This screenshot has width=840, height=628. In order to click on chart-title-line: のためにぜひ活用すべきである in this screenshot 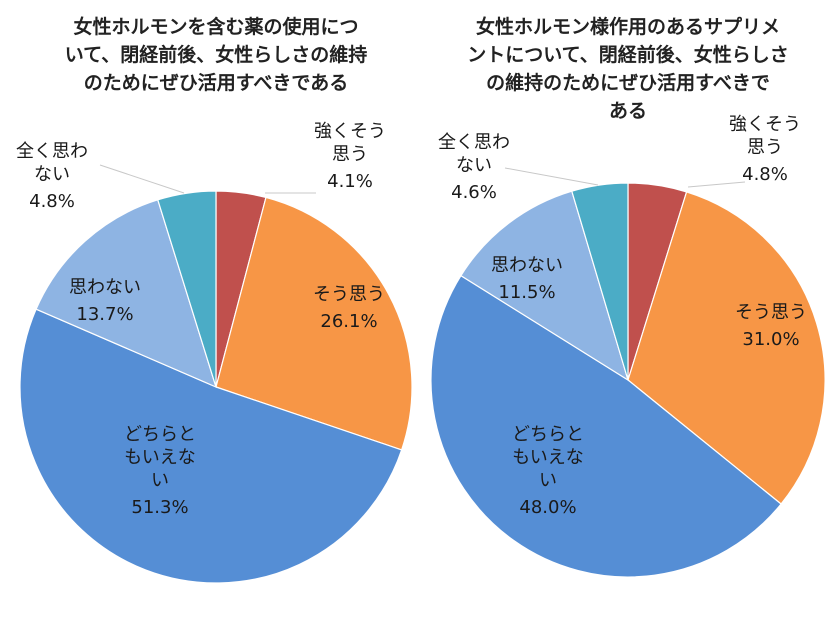, I will do `click(216, 82)`.